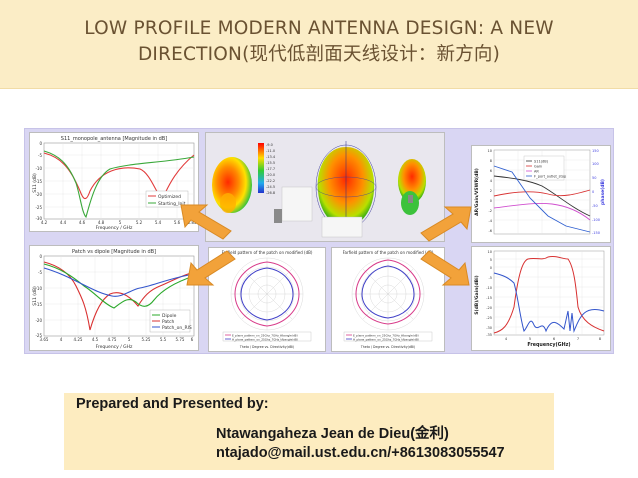  I want to click on plot2-xtick: 4.25, so click(78, 339).